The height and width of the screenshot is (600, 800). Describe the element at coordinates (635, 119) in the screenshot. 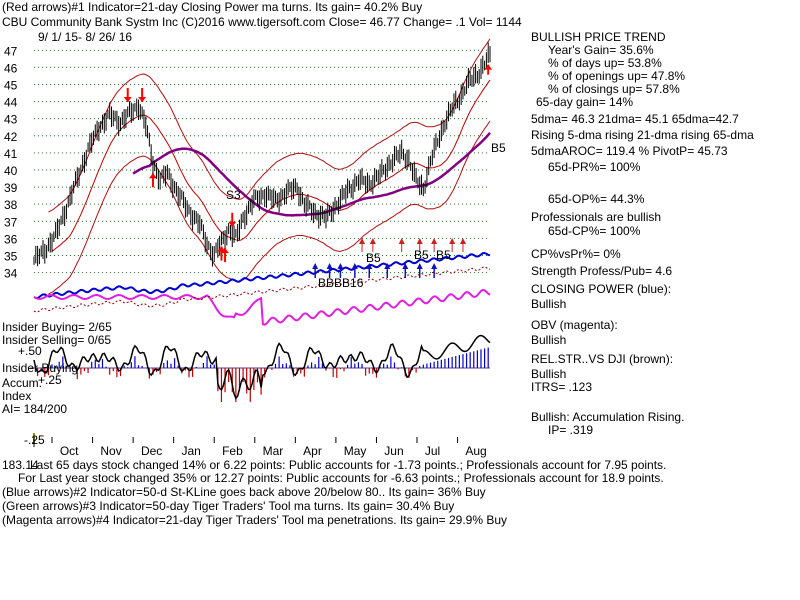

I see `rp-6: 5dma= 46.3 21dma= 45.1 65dma=42.7` at that location.